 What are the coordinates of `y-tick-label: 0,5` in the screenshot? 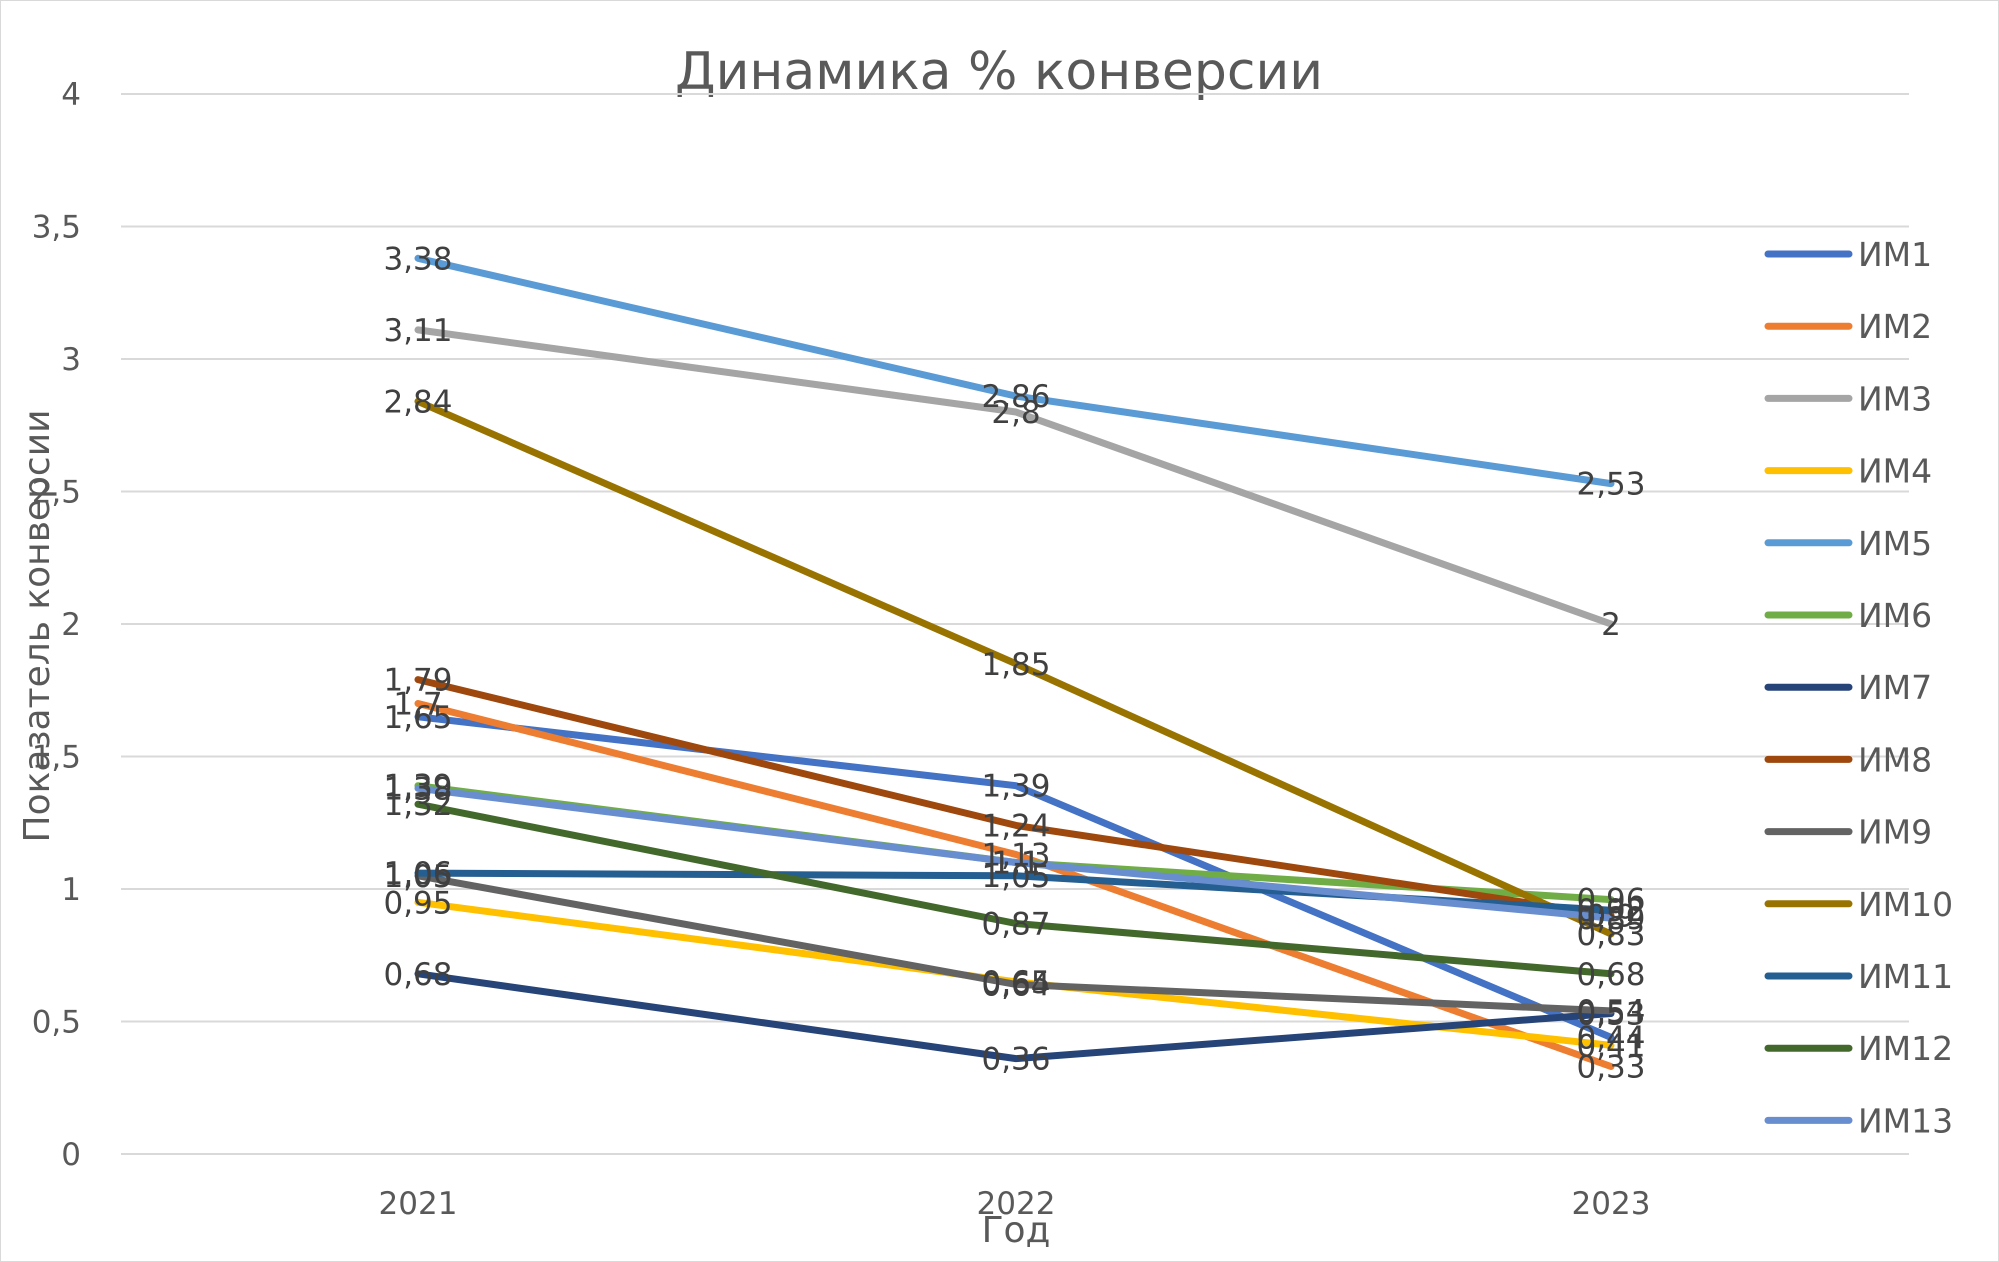 It's located at (56, 1023).